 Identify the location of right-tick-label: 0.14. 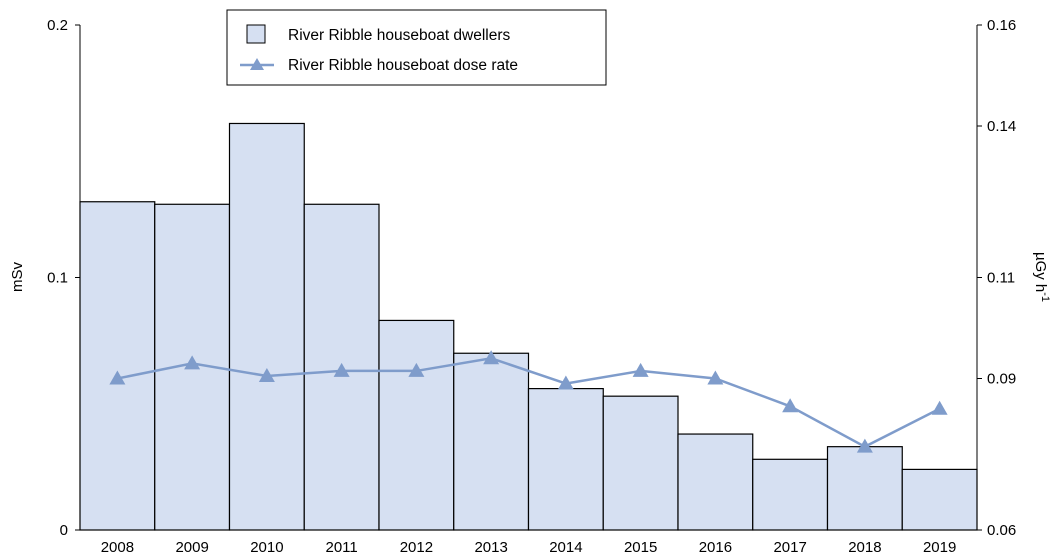
(1001, 126).